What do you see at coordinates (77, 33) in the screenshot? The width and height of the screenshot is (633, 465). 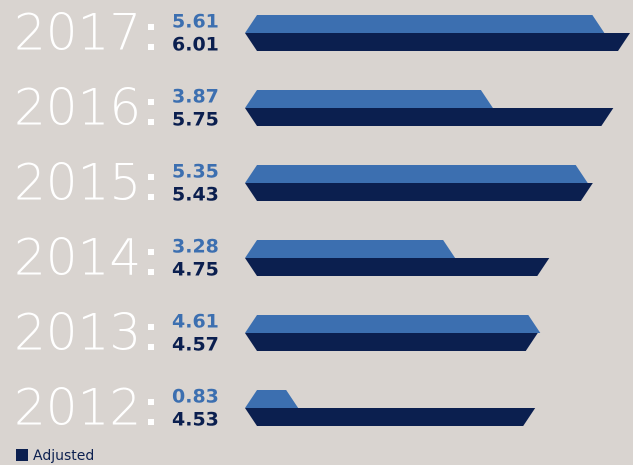 I see `year-label: 2017` at bounding box center [77, 33].